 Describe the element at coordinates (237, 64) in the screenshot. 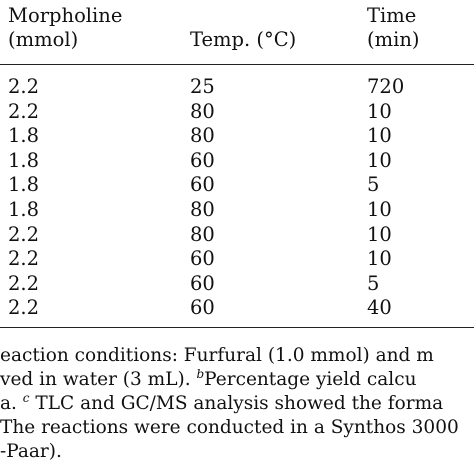

I see `header-rule` at that location.